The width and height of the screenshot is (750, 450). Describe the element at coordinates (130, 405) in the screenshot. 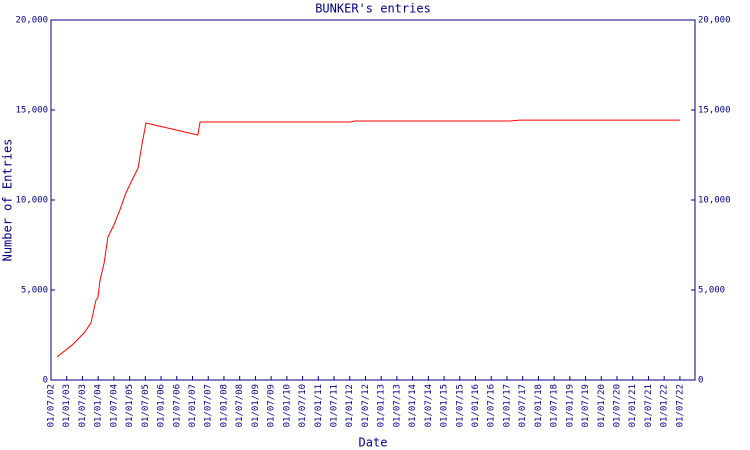

I see `x-tick-label: 01/01/05` at that location.